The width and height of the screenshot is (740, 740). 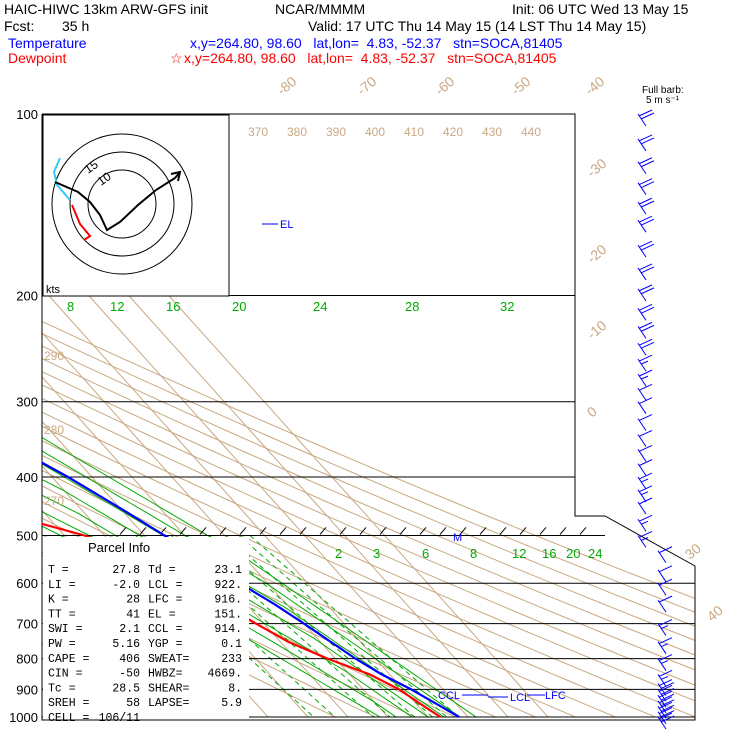 What do you see at coordinates (228, 629) in the screenshot?
I see `parcel-param-value: 914.` at bounding box center [228, 629].